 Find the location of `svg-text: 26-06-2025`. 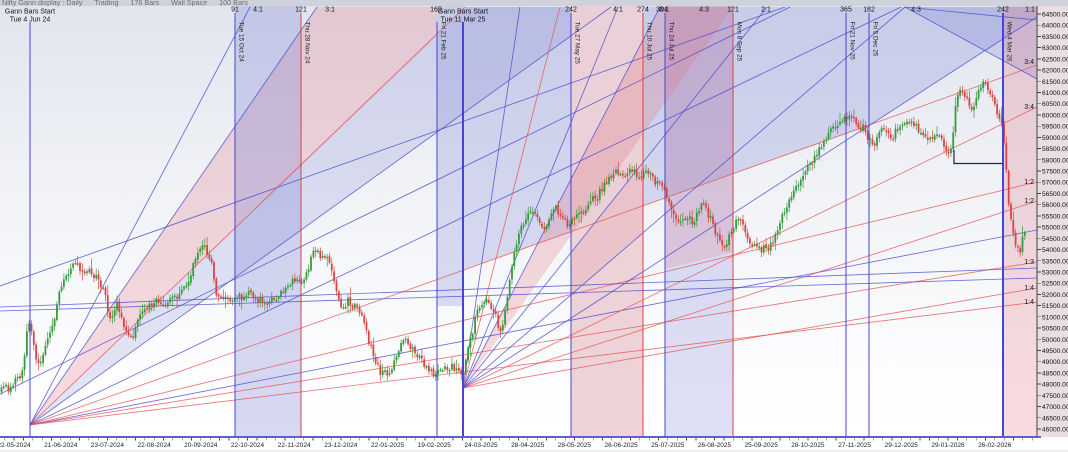

svg-text: 26-06-2025 is located at coordinates (621, 445).